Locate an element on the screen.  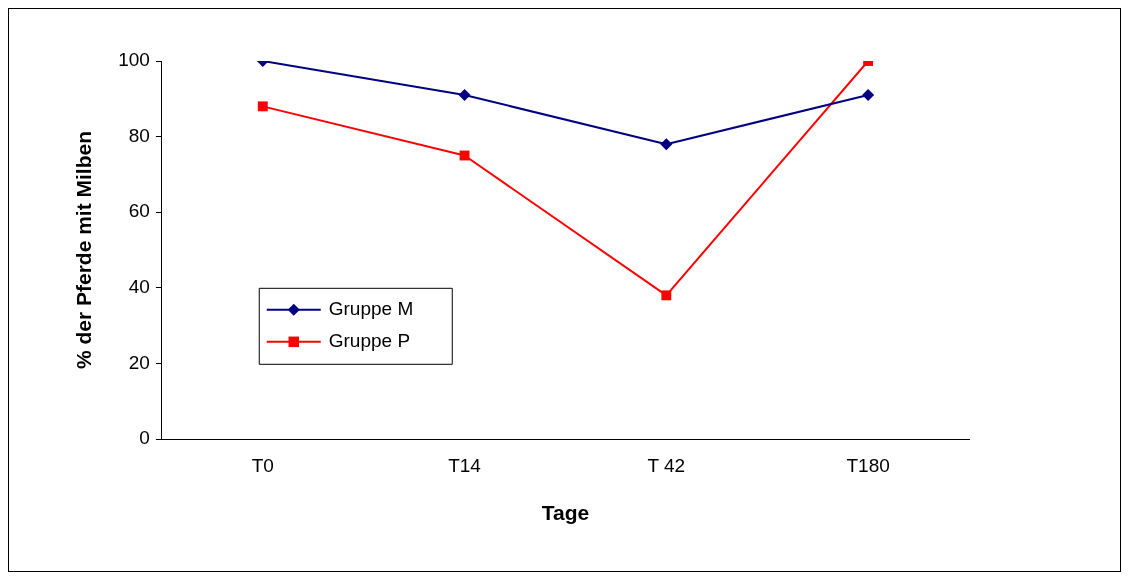
y-tick-label: 40 is located at coordinates (139, 287).